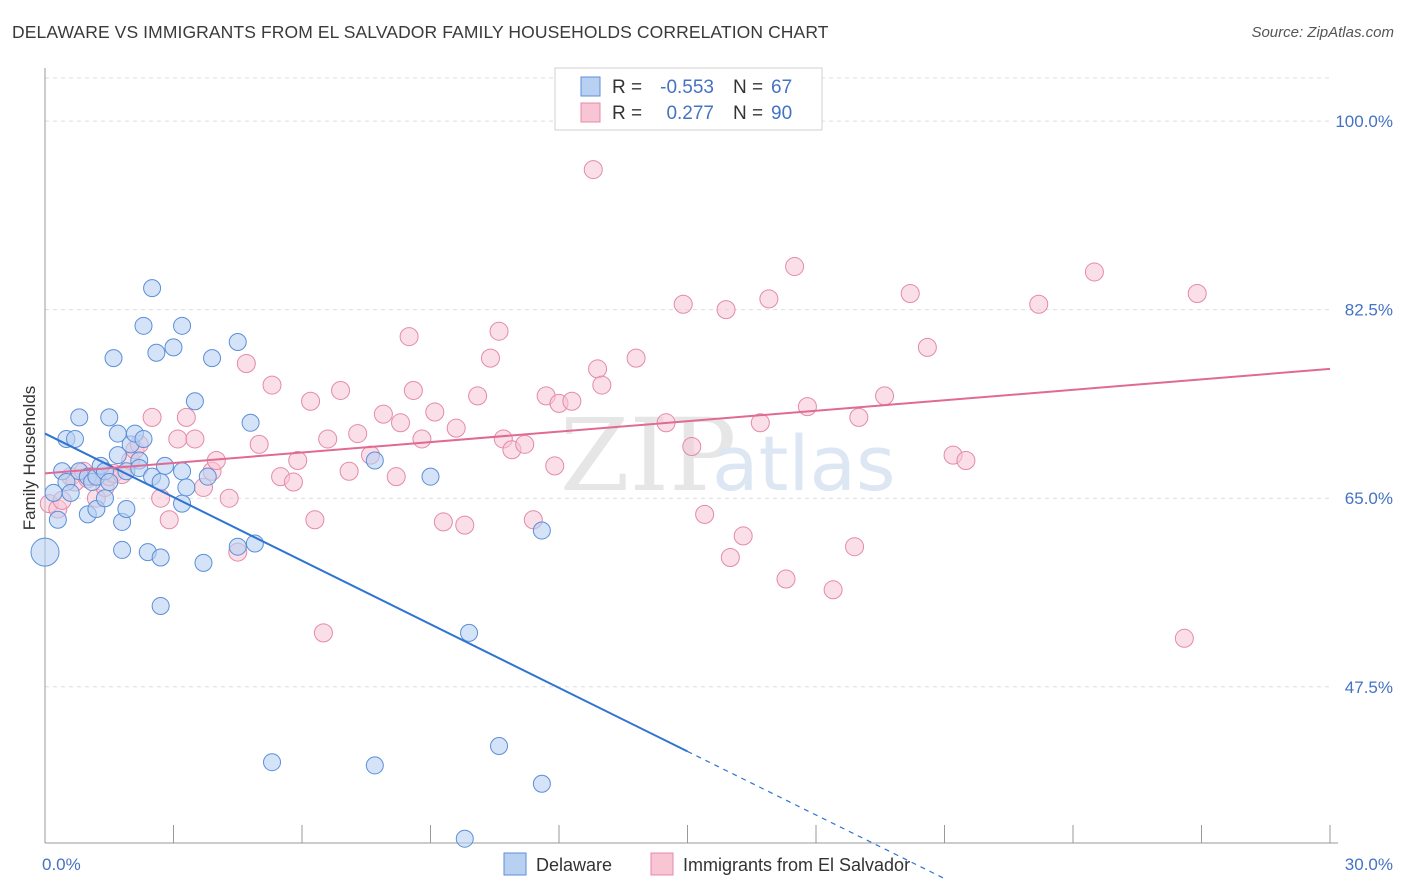 The height and width of the screenshot is (892, 1406). I want to click on el-salvador-trend-line, so click(687, 421).